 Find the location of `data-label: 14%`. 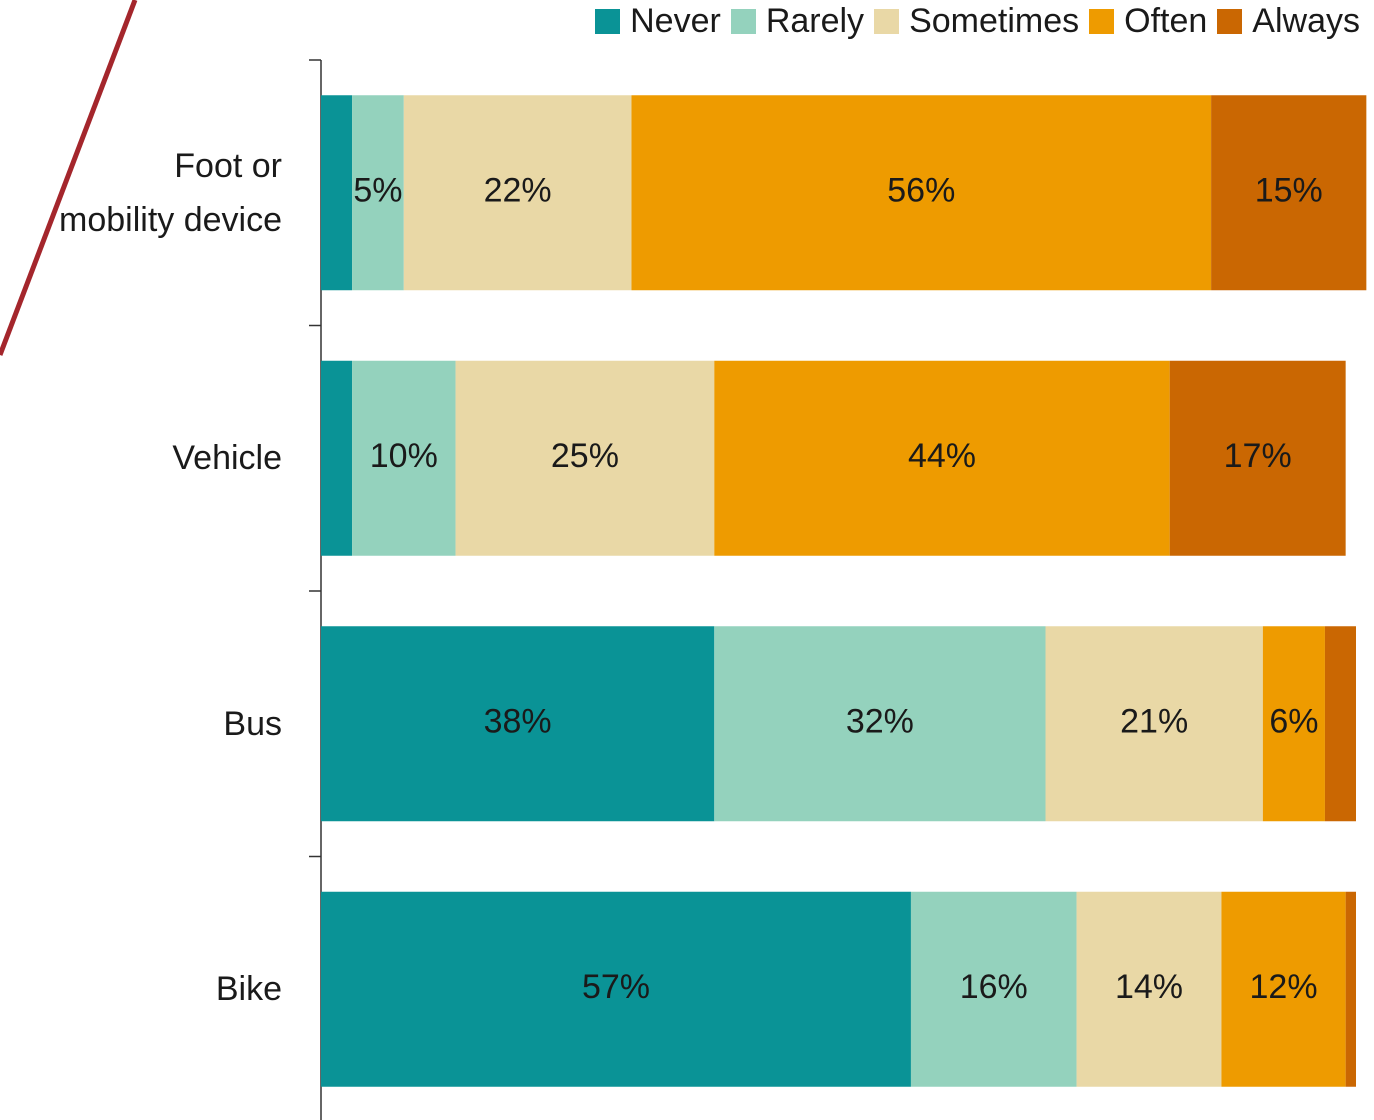

data-label: 14% is located at coordinates (1149, 987).